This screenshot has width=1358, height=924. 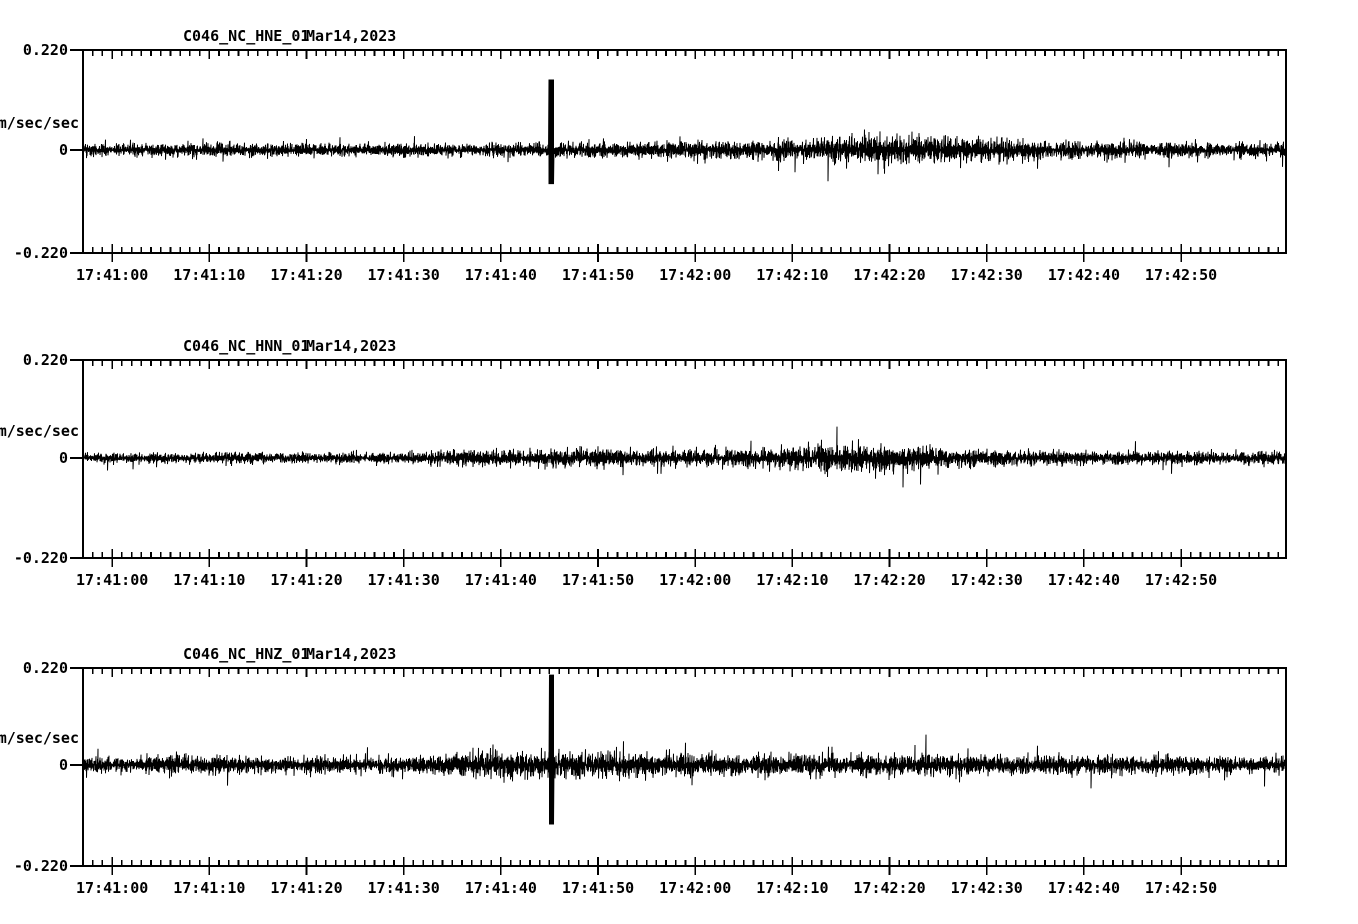 What do you see at coordinates (351, 654) in the screenshot?
I see `panel-date-hnz: Mar14,2023` at bounding box center [351, 654].